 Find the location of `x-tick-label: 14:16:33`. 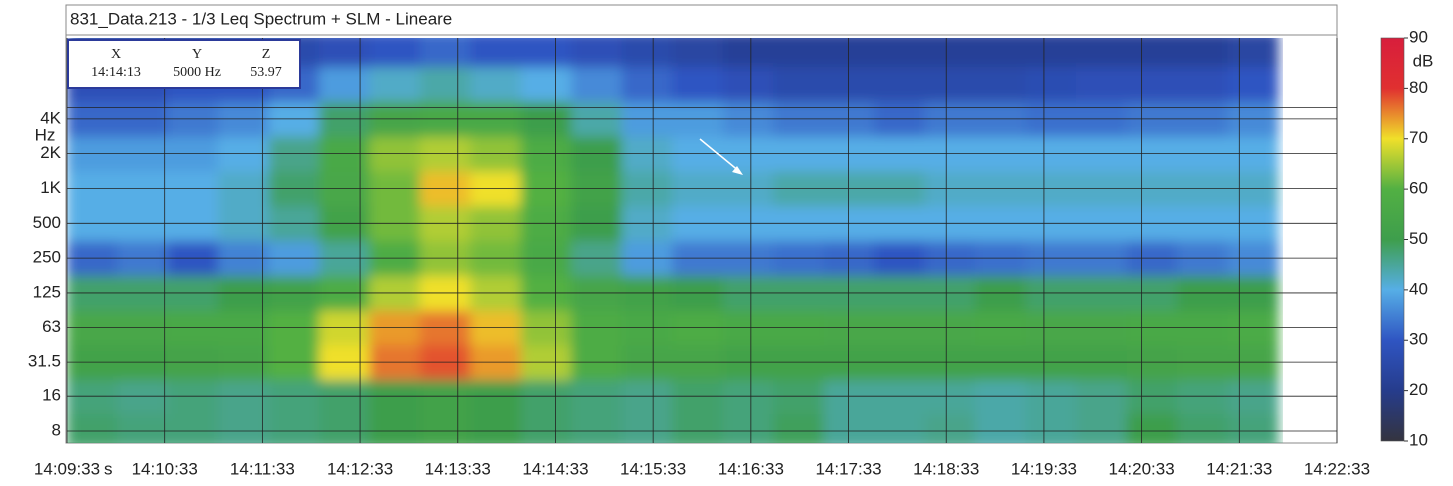

x-tick-label: 14:16:33 is located at coordinates (751, 468).